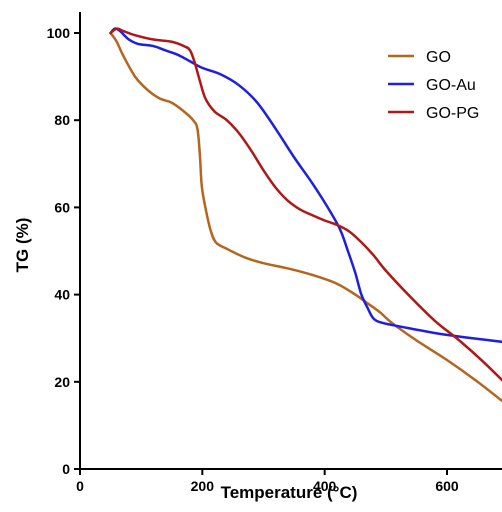  Describe the element at coordinates (66, 469) in the screenshot. I see `y-tick-label: 0` at that location.